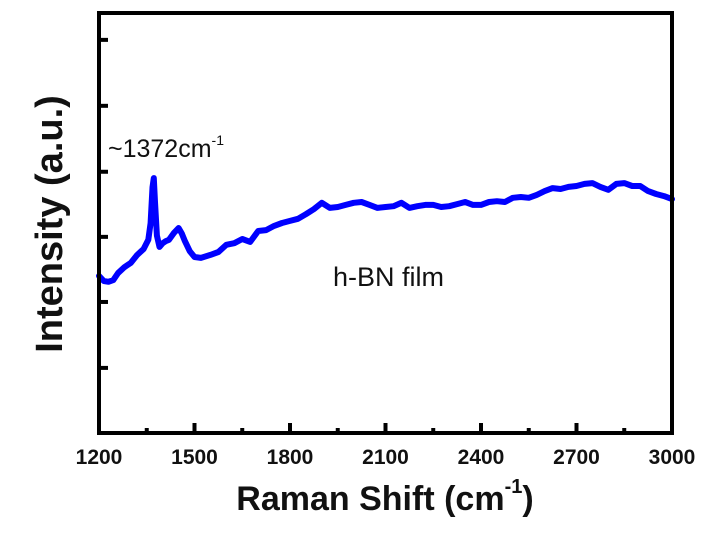 The width and height of the screenshot is (714, 546). I want to click on peak-annotation: ~1372cm-1, so click(166, 147).